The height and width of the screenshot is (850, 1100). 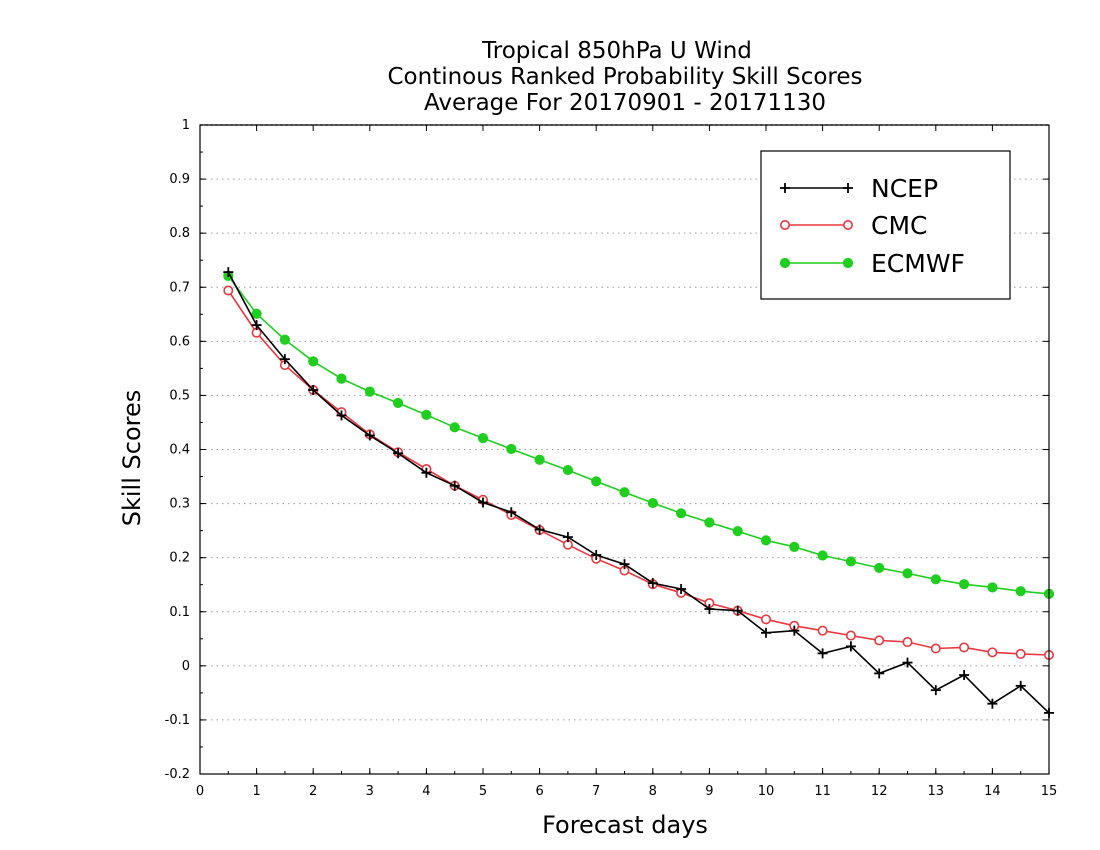 I want to click on x-tick-label: 5, so click(x=483, y=791).